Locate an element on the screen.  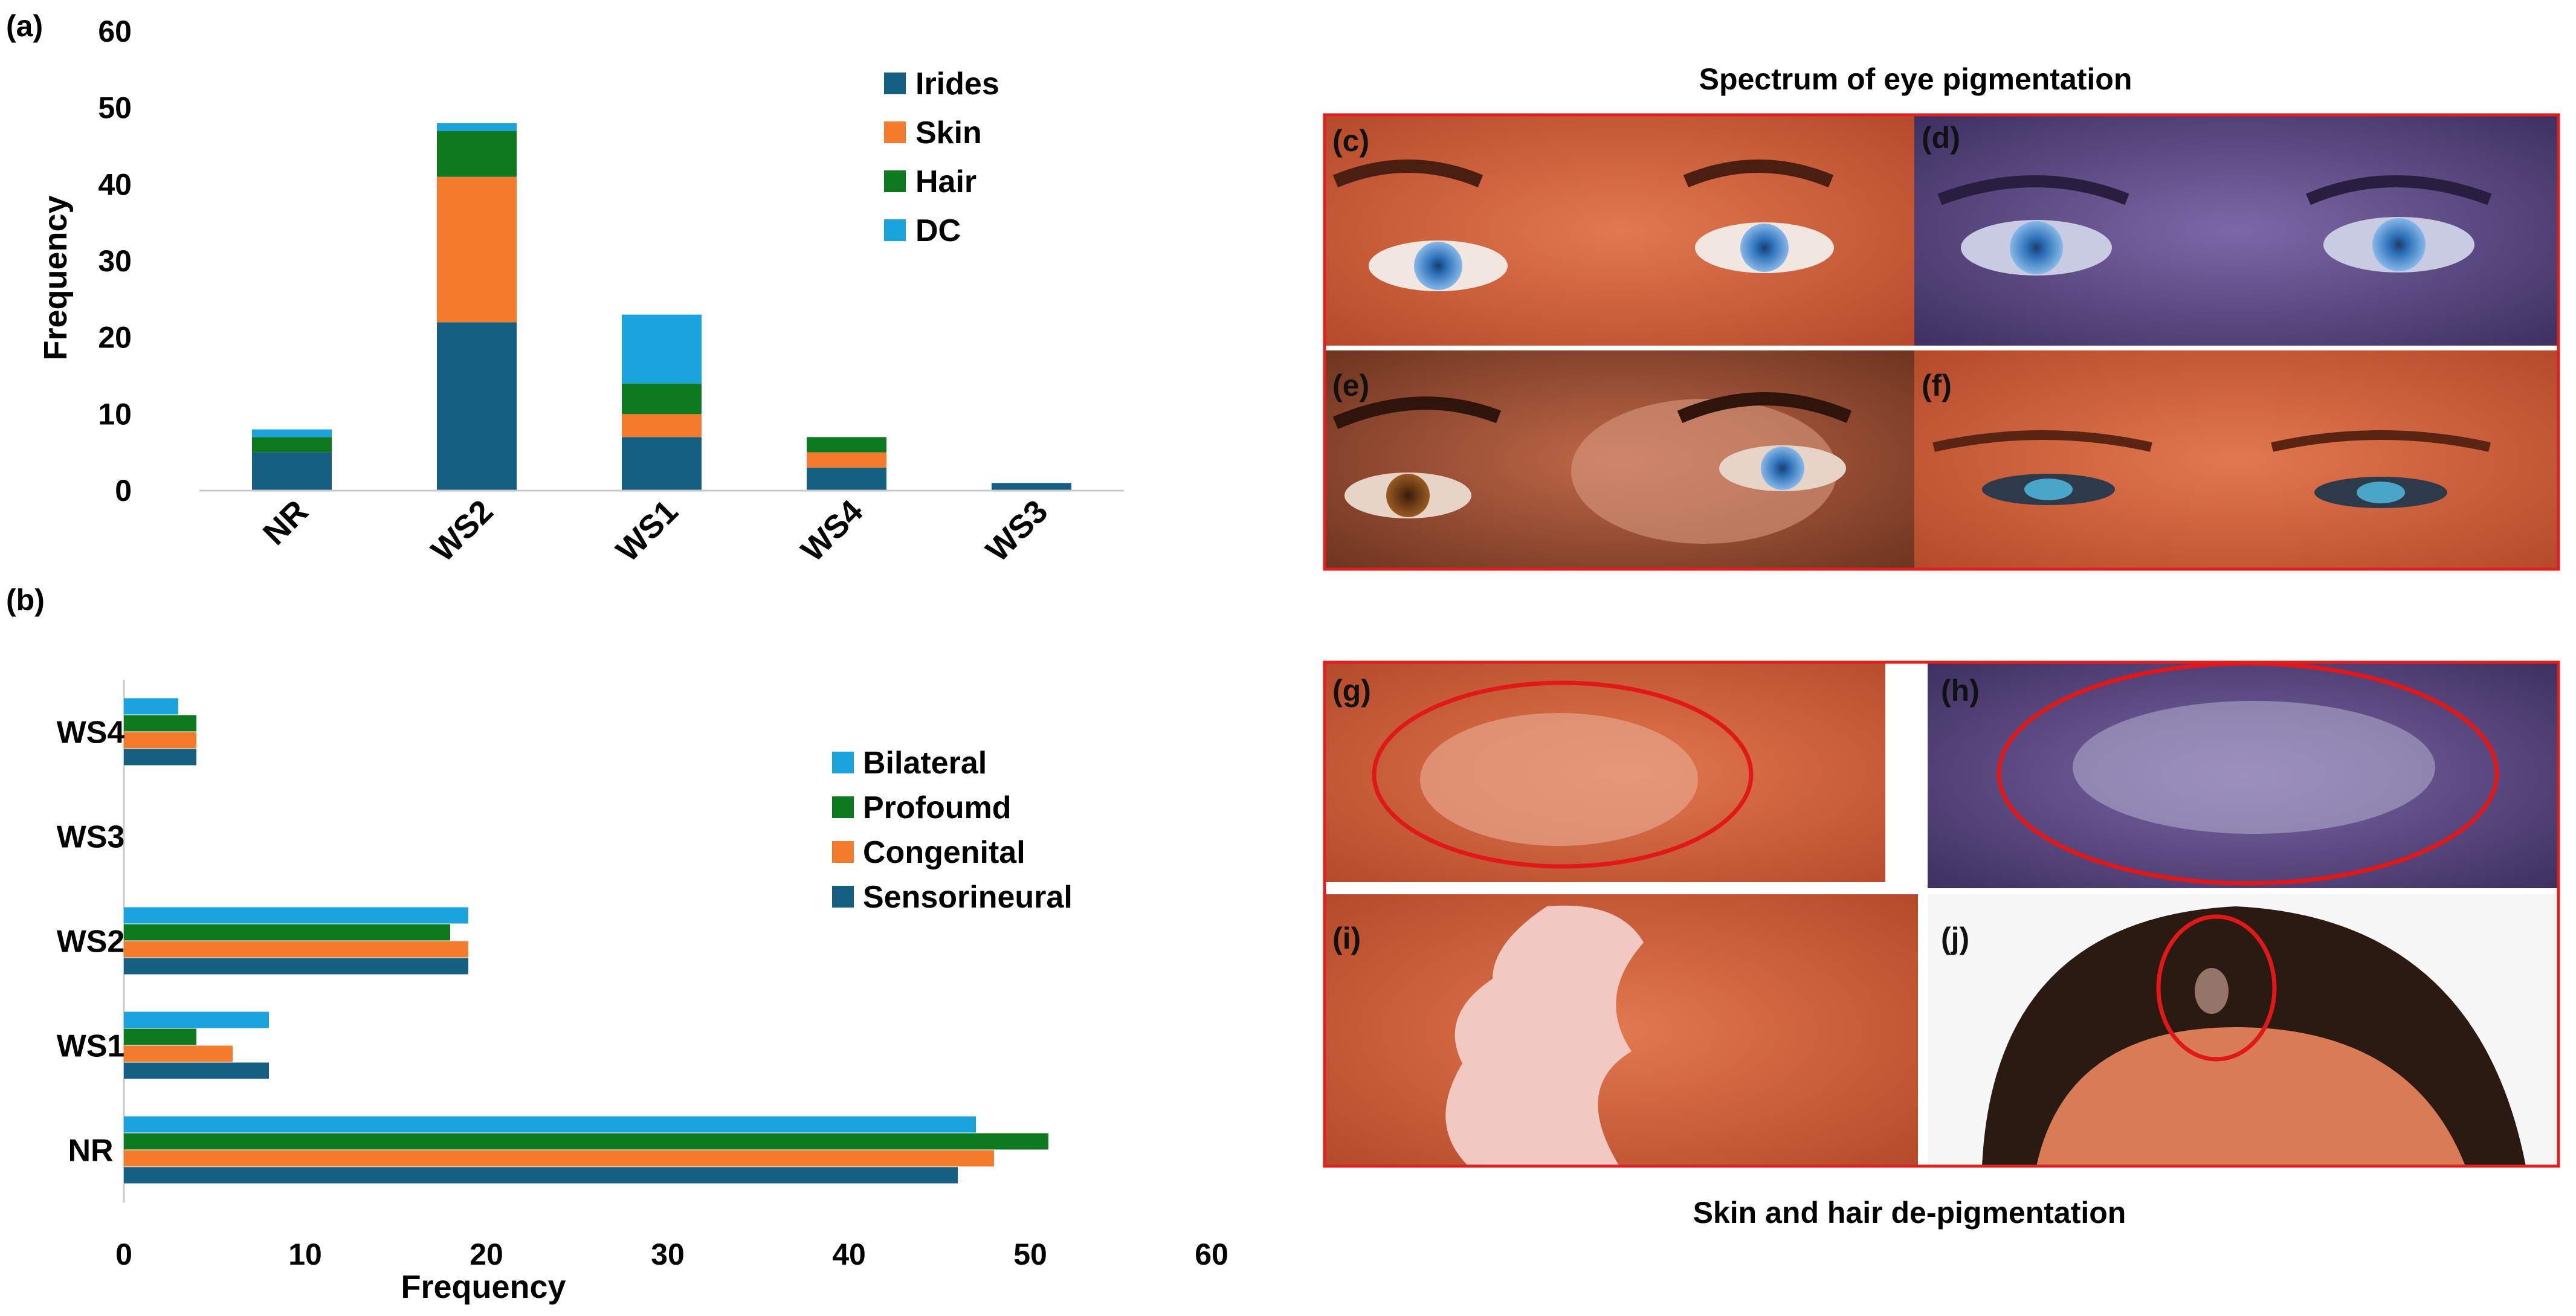
chart-b-legend-label: Congenital is located at coordinates (944, 853).